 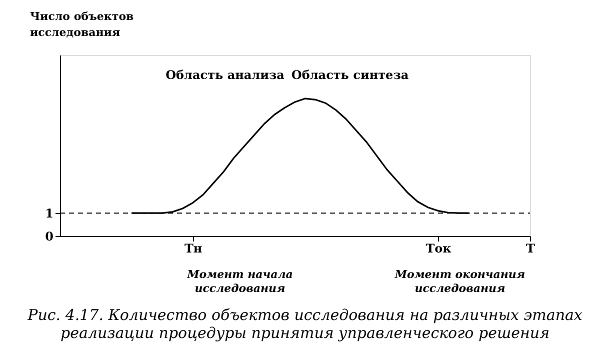 I want to click on y-tick-label: 0, so click(x=49, y=237).